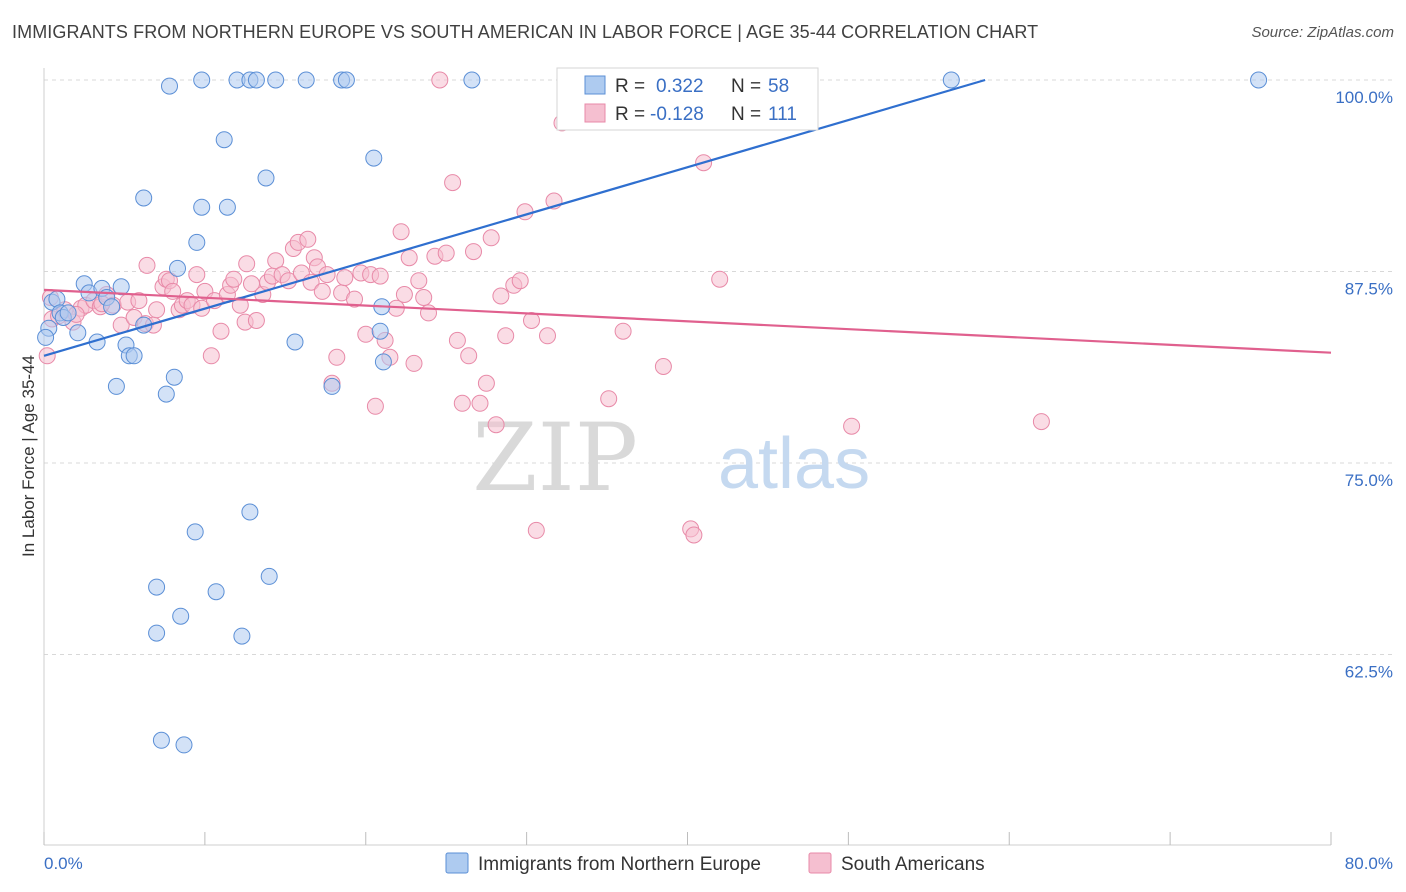 The image size is (1406, 892). What do you see at coordinates (1369, 672) in the screenshot?
I see `y-tick-label: 62.5%` at bounding box center [1369, 672].